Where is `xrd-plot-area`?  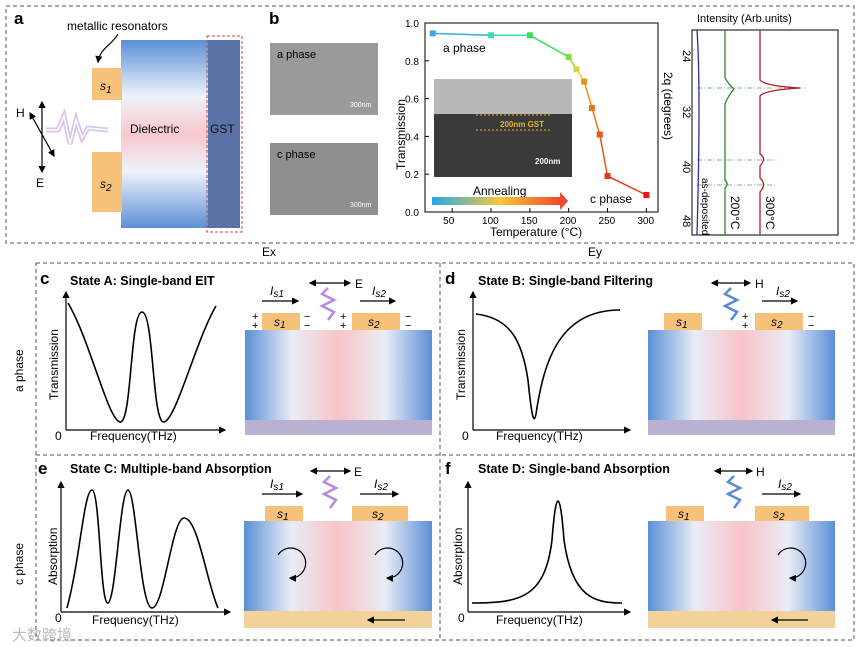 xrd-plot-area is located at coordinates (765, 132).